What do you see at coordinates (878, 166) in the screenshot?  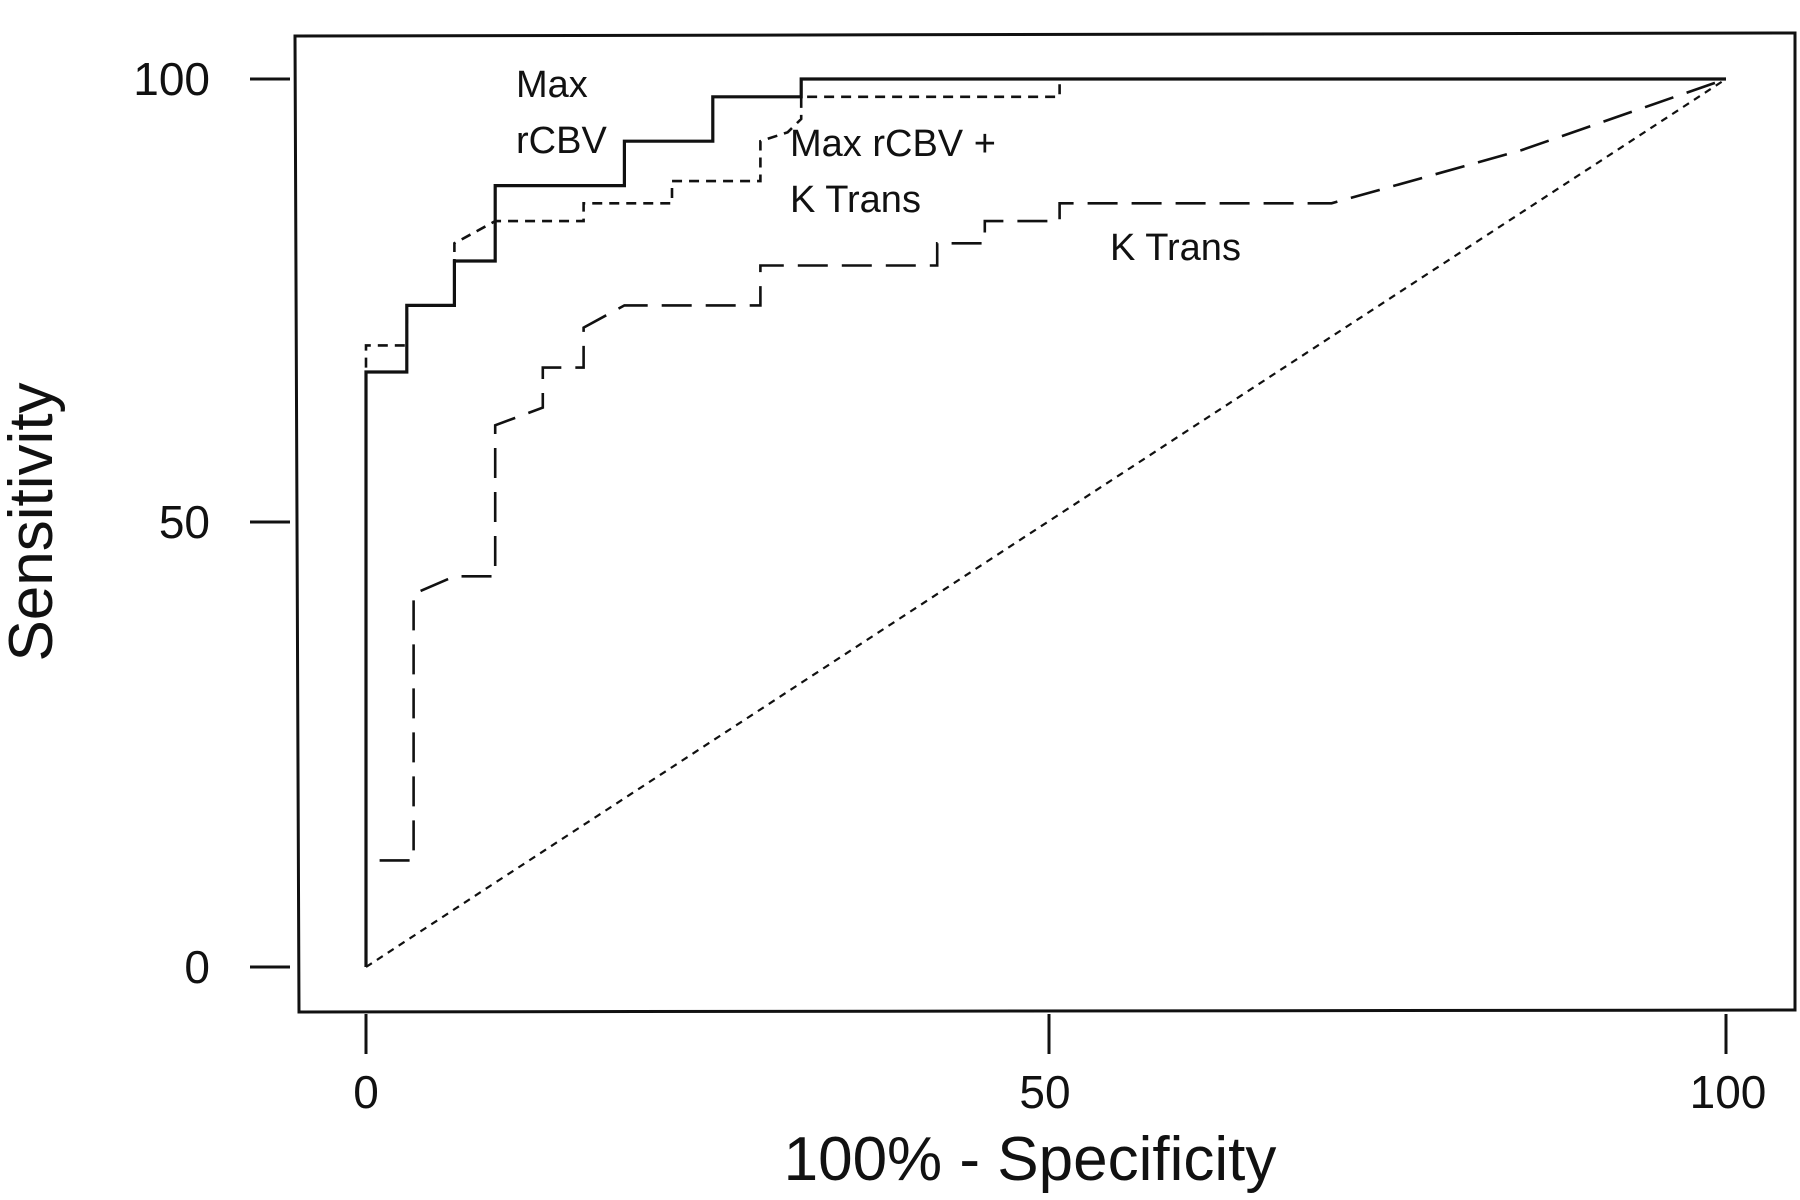 I see `curve-labels: Max rCBV Max rCBV + K Trans K Trans` at bounding box center [878, 166].